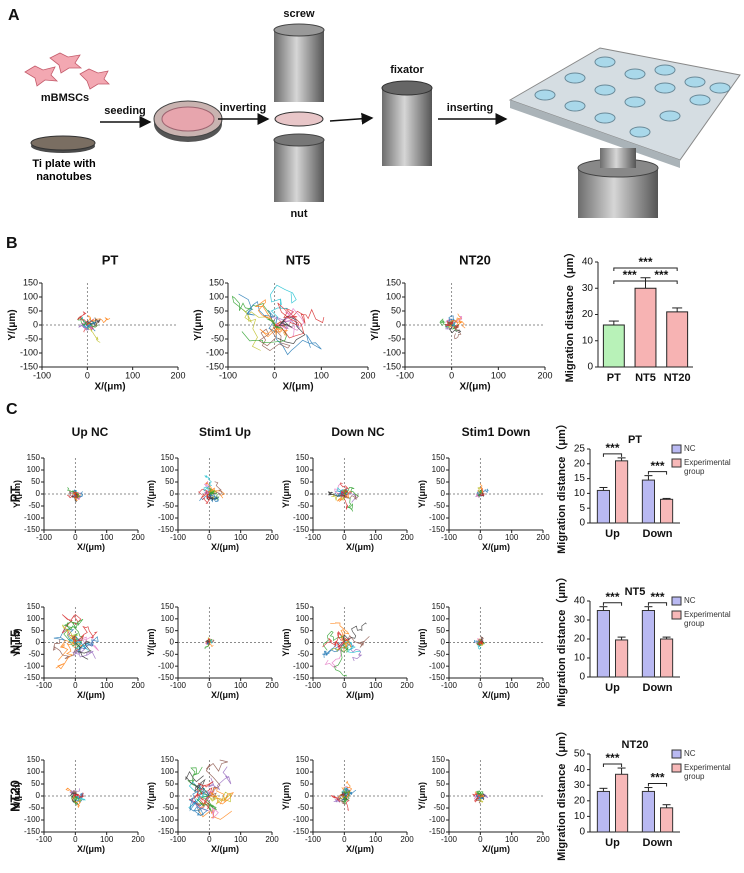  I want to click on y-tick-label: 40, so click(580, 769).